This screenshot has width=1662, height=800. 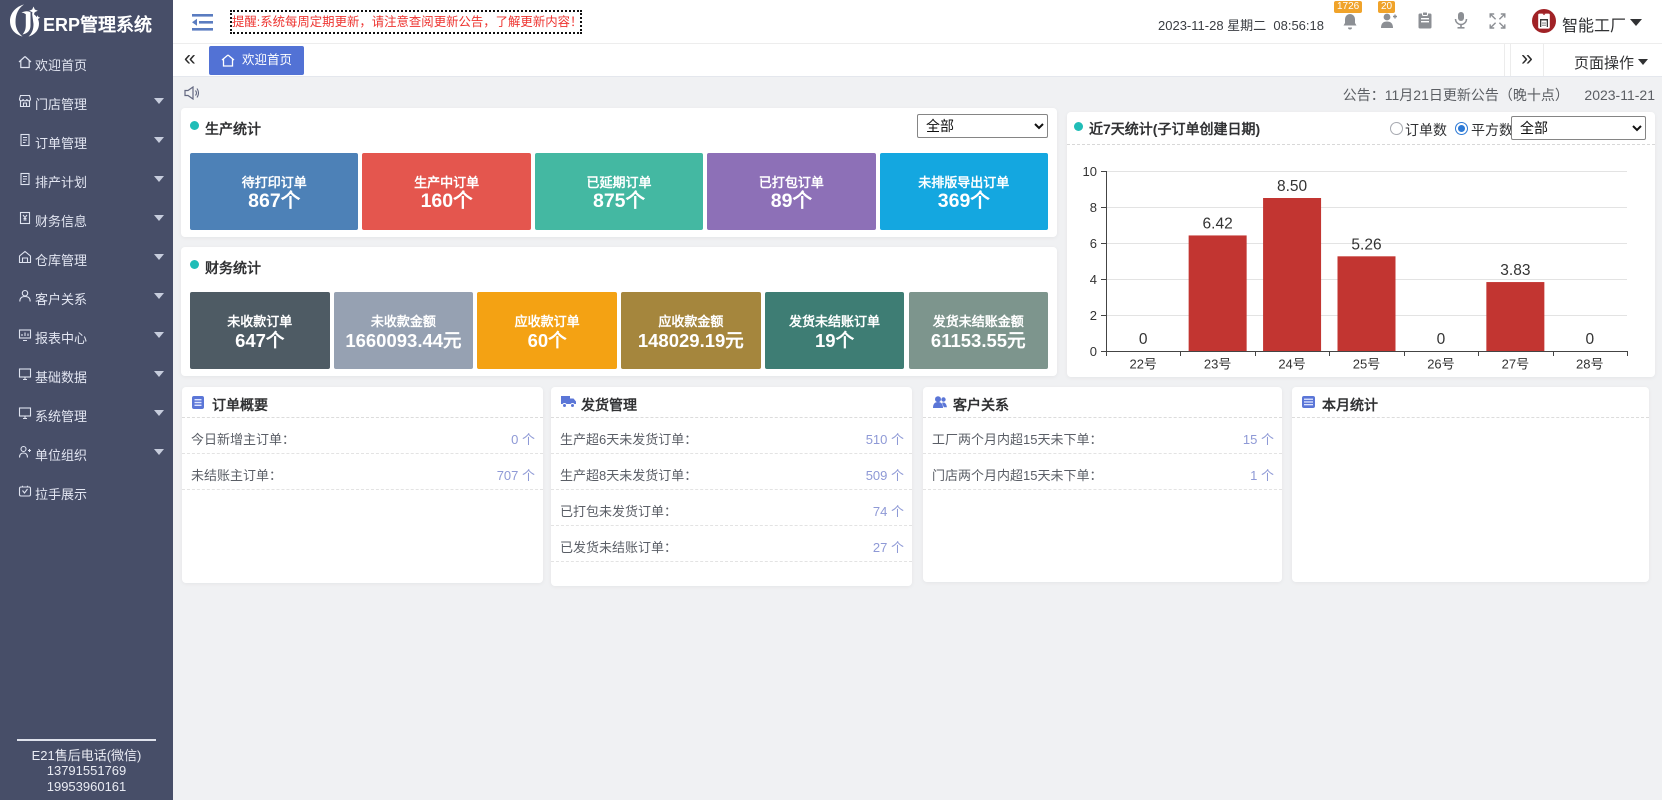 What do you see at coordinates (1218, 223) in the screenshot?
I see `svg-text: 6.42` at bounding box center [1218, 223].